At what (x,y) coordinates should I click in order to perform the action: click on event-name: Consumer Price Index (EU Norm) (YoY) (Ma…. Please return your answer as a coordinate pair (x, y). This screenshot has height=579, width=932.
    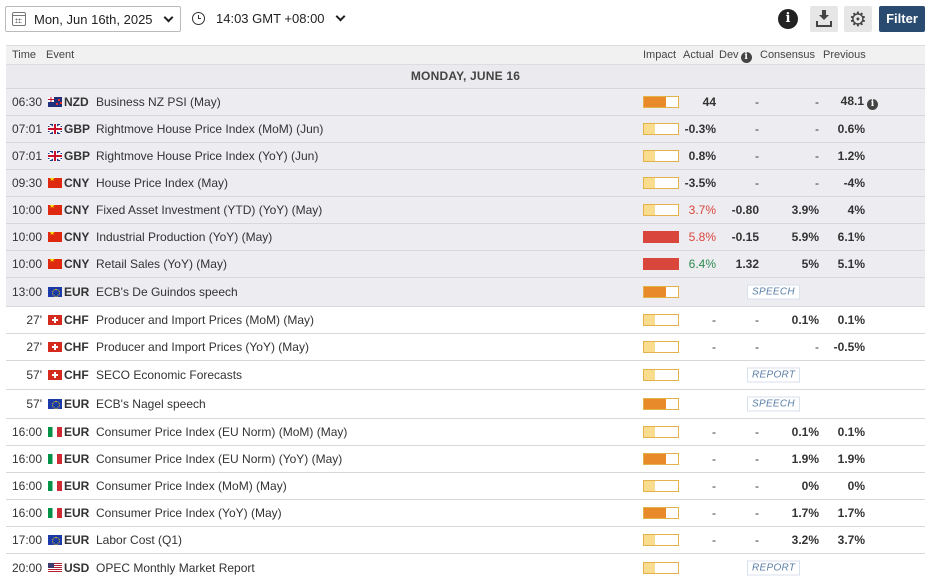
    Looking at the image, I should click on (219, 459).